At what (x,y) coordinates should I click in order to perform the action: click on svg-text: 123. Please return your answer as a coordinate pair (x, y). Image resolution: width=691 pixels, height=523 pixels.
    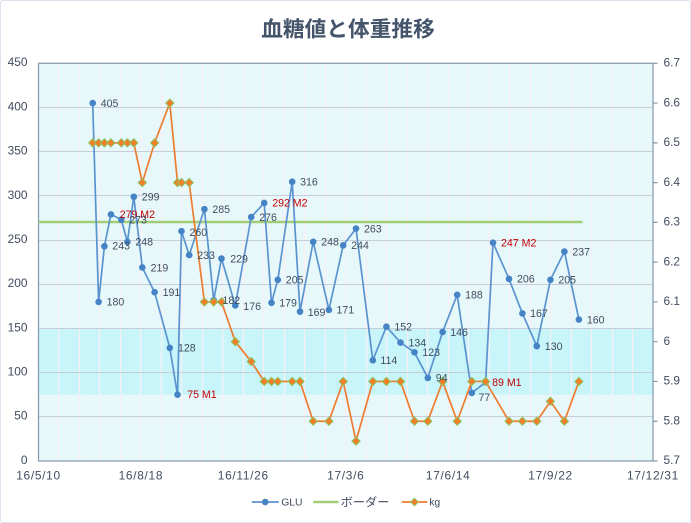
    Looking at the image, I should click on (431, 353).